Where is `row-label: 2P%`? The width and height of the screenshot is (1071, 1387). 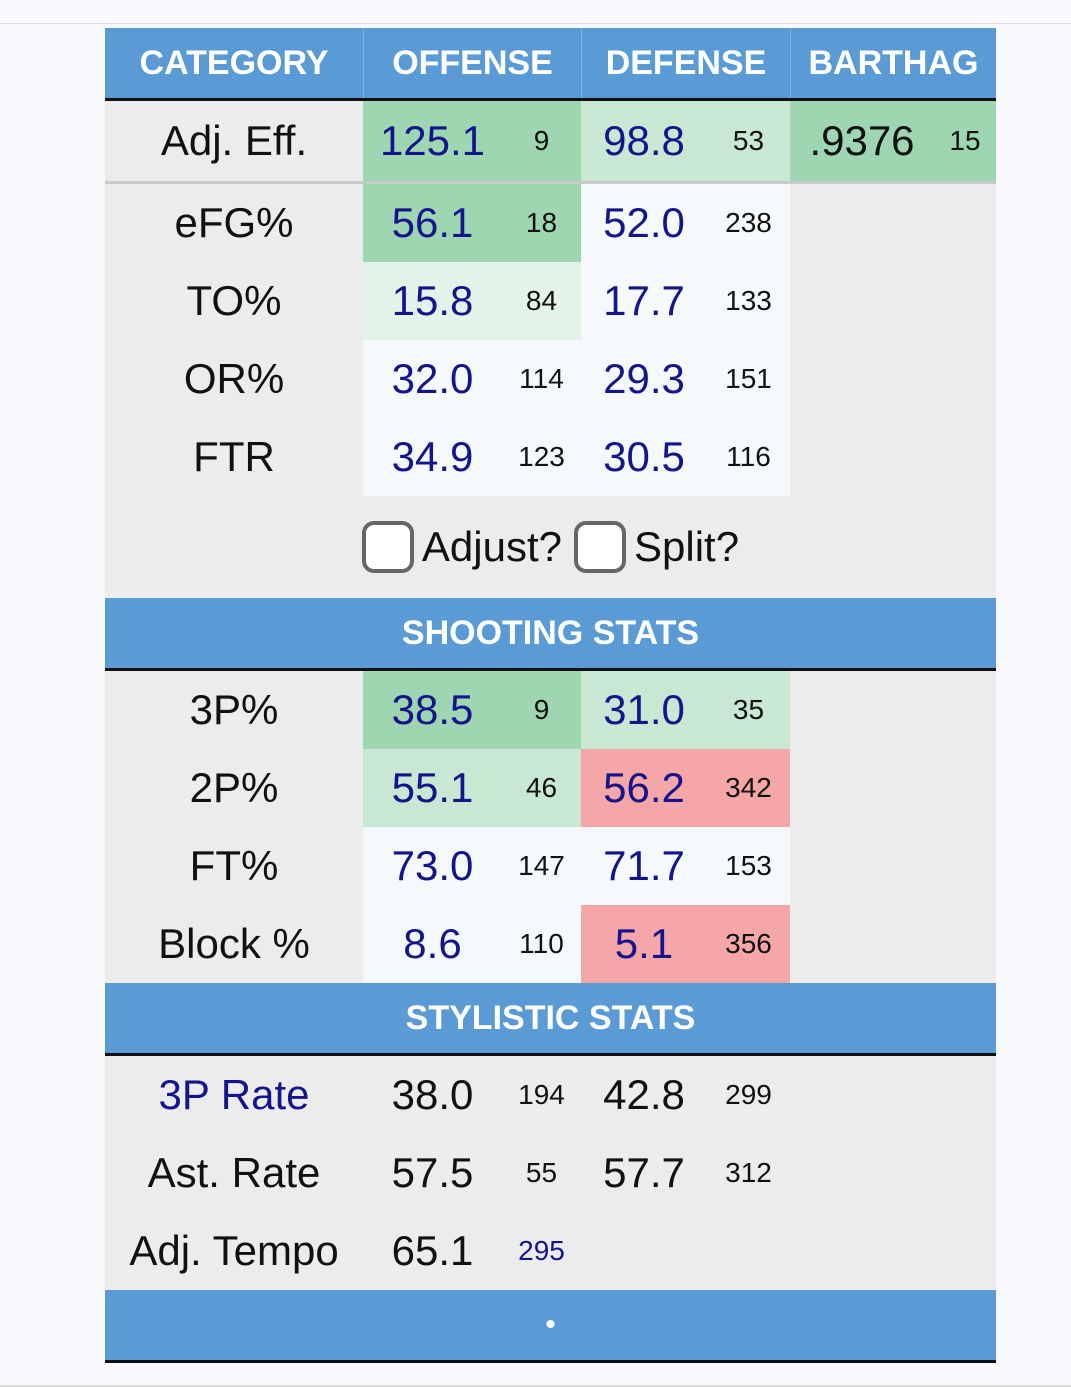 row-label: 2P% is located at coordinates (234, 787).